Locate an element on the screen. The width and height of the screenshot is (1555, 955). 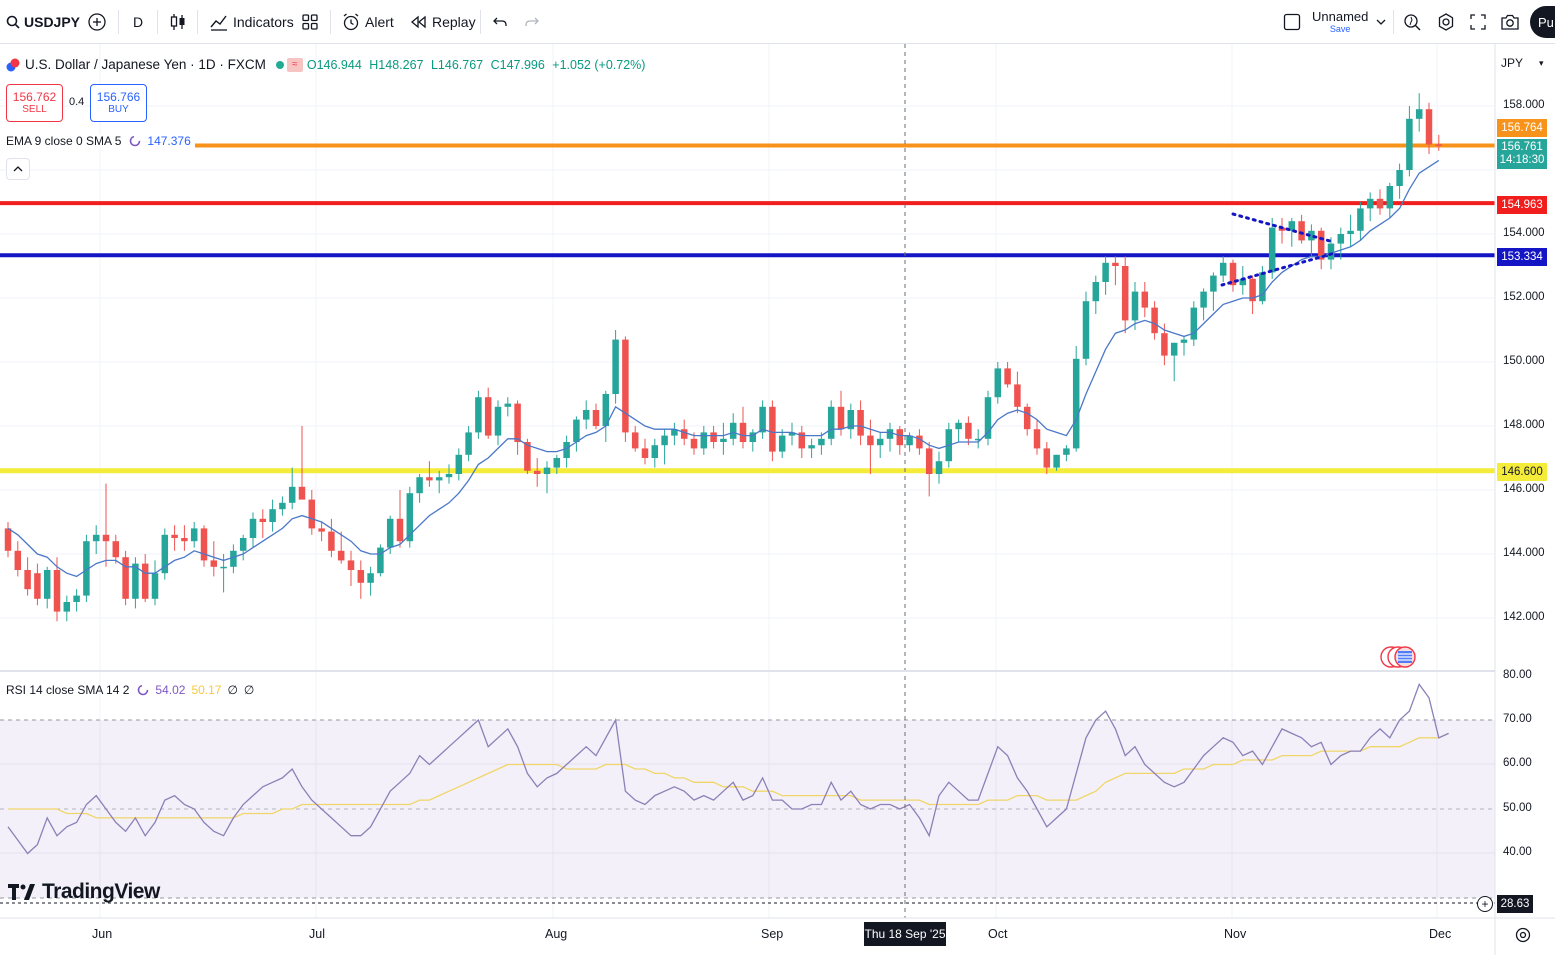
rsi-tick-label: 70.00 is located at coordinates (1517, 719).